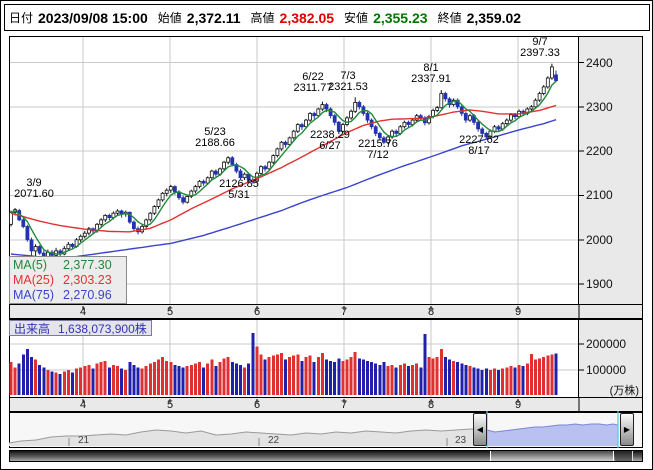  Describe the element at coordinates (624, 456) in the screenshot. I see `horizontal-scrollbar-end-cap` at that location.